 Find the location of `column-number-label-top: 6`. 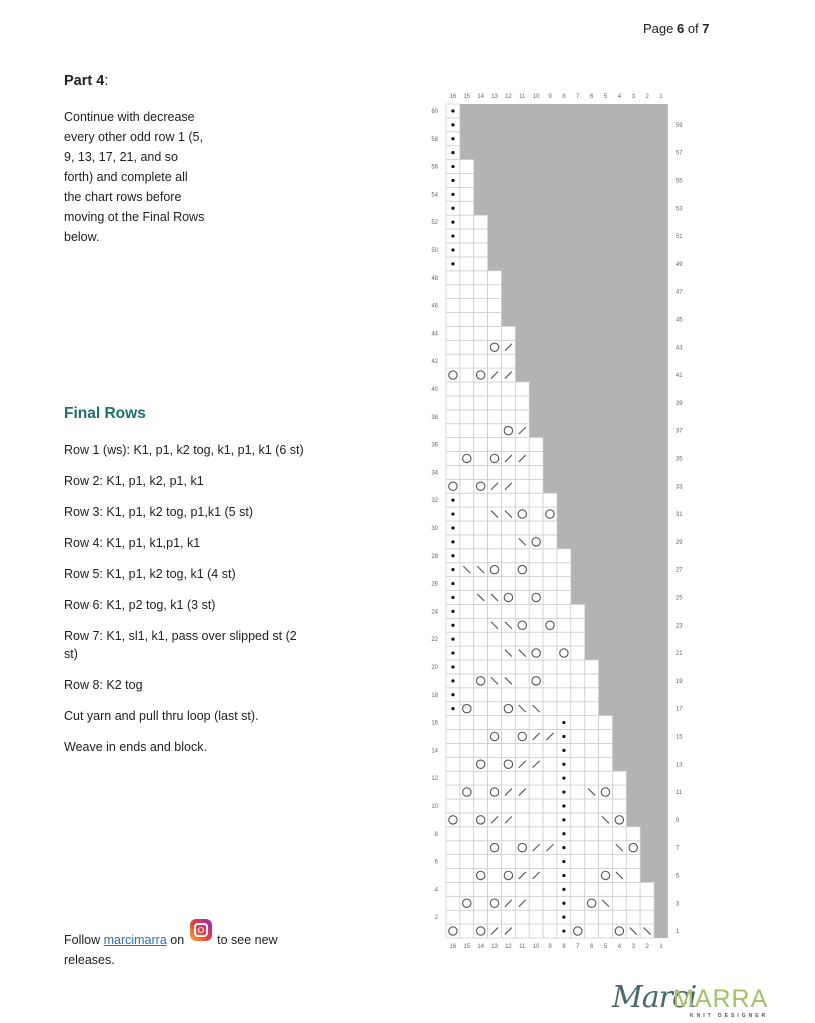

column-number-label-top: 6 is located at coordinates (592, 97).